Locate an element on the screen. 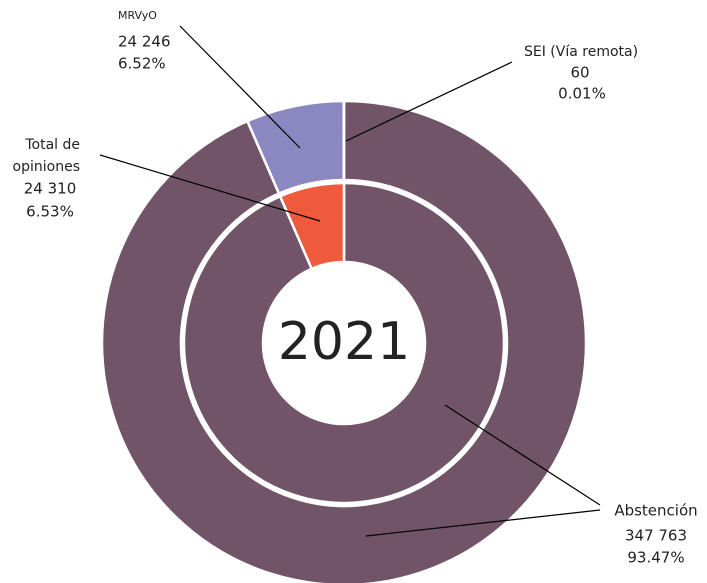  center-title: 2021 is located at coordinates (344, 342).